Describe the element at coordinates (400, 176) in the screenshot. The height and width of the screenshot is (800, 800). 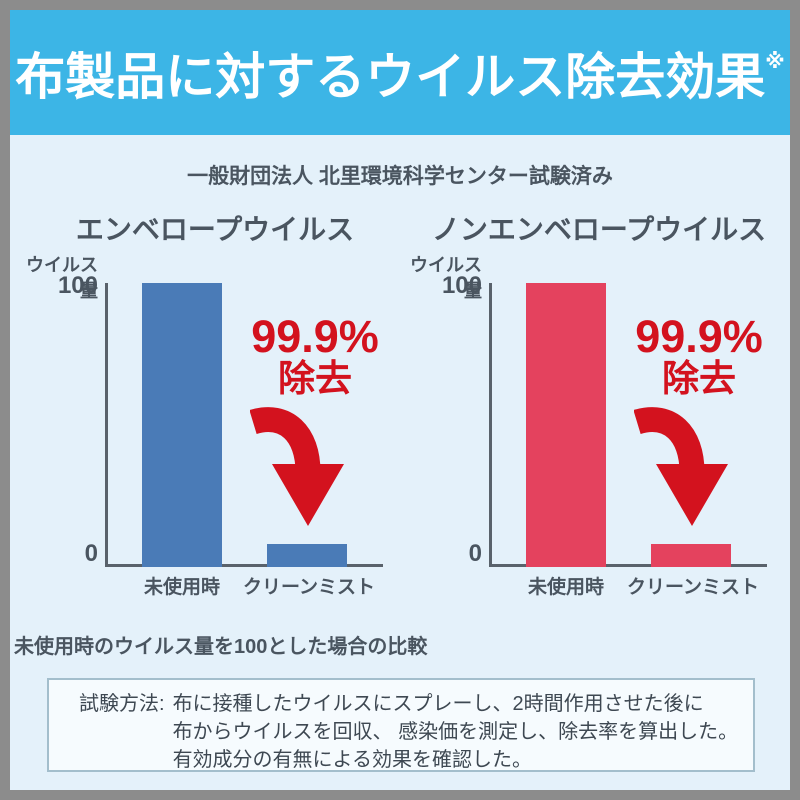
I see `certification-subtitle: 一般財団法人 北里環境科学センター試験済み` at that location.